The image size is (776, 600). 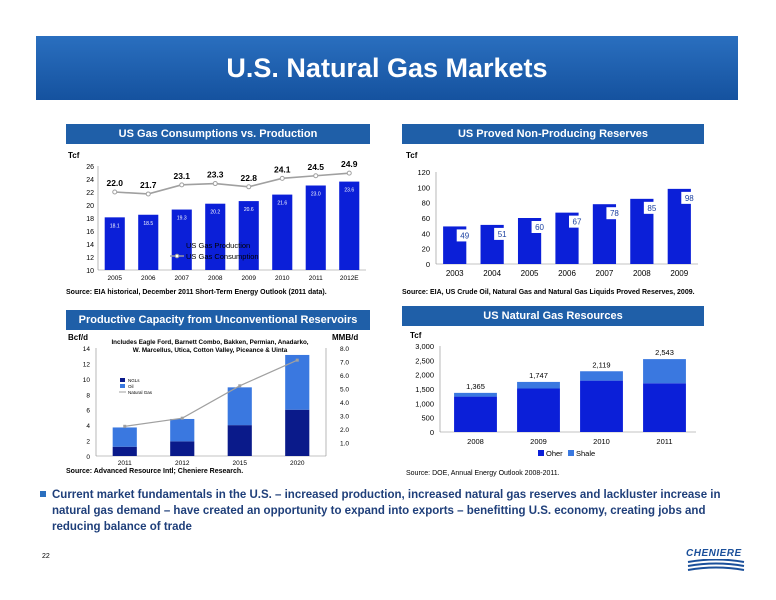 I want to click on chart2-xtick: 2007, so click(x=605, y=273).